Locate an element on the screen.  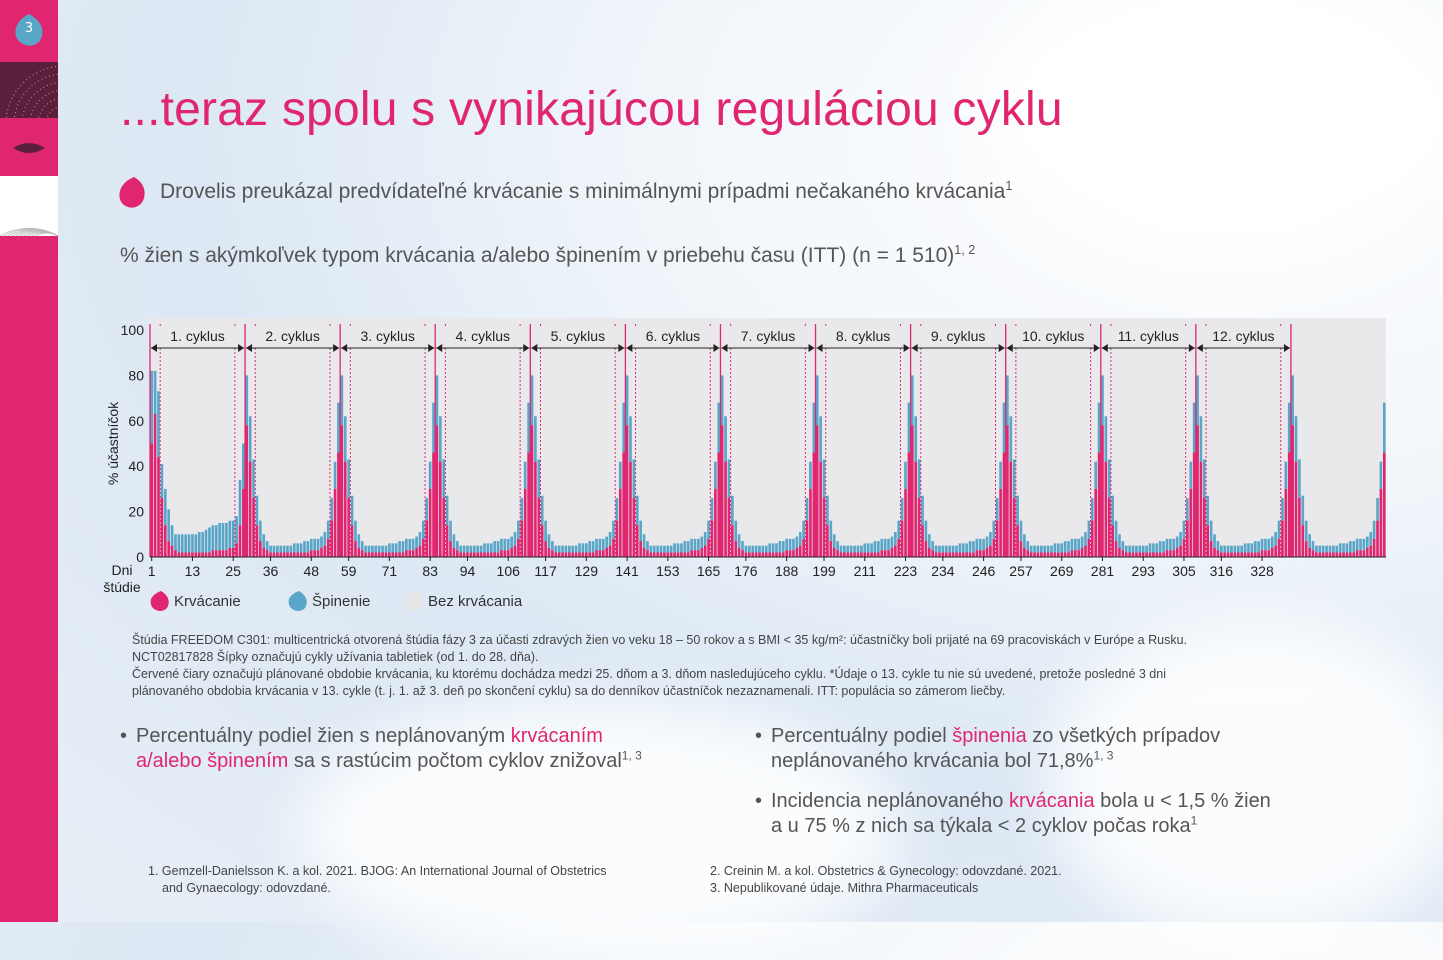
cycle-label: 9. cyklus is located at coordinates (958, 336).